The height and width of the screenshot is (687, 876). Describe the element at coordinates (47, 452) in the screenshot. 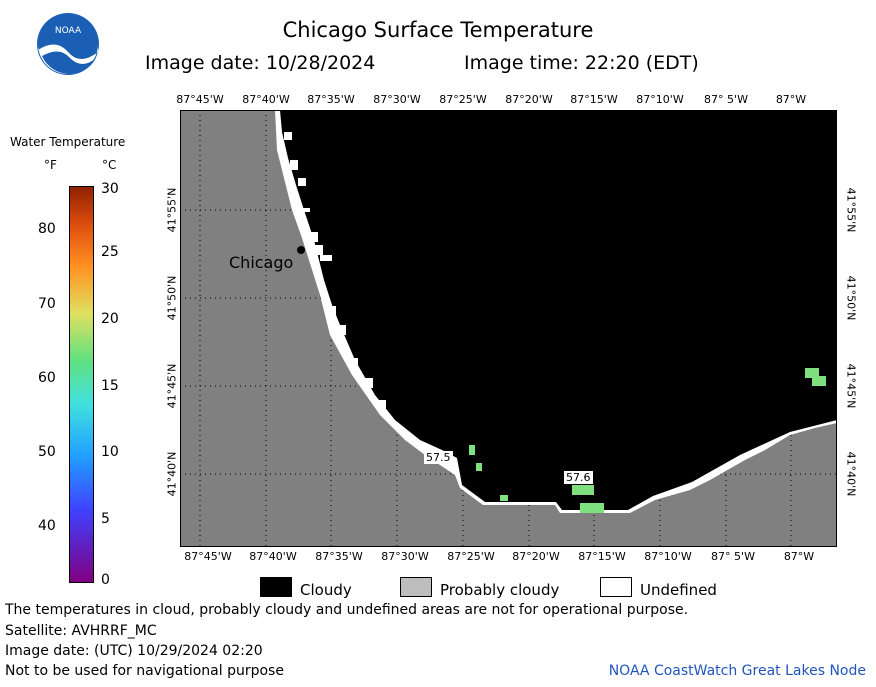

I see `f-tick: 50` at that location.